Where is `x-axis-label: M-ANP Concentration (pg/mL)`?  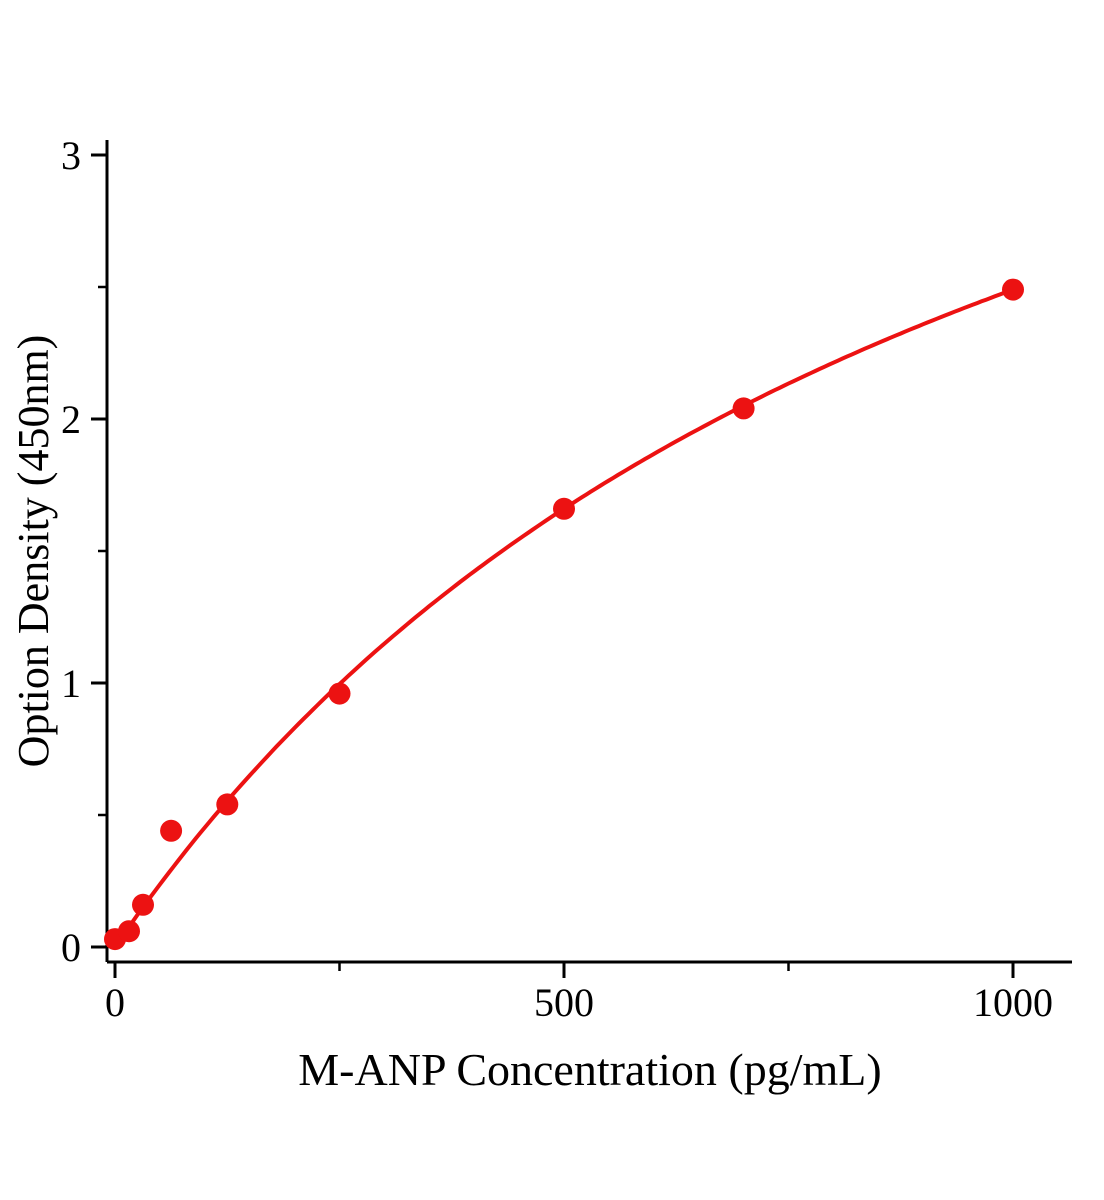
x-axis-label: M-ANP Concentration (pg/mL) is located at coordinates (589, 1069).